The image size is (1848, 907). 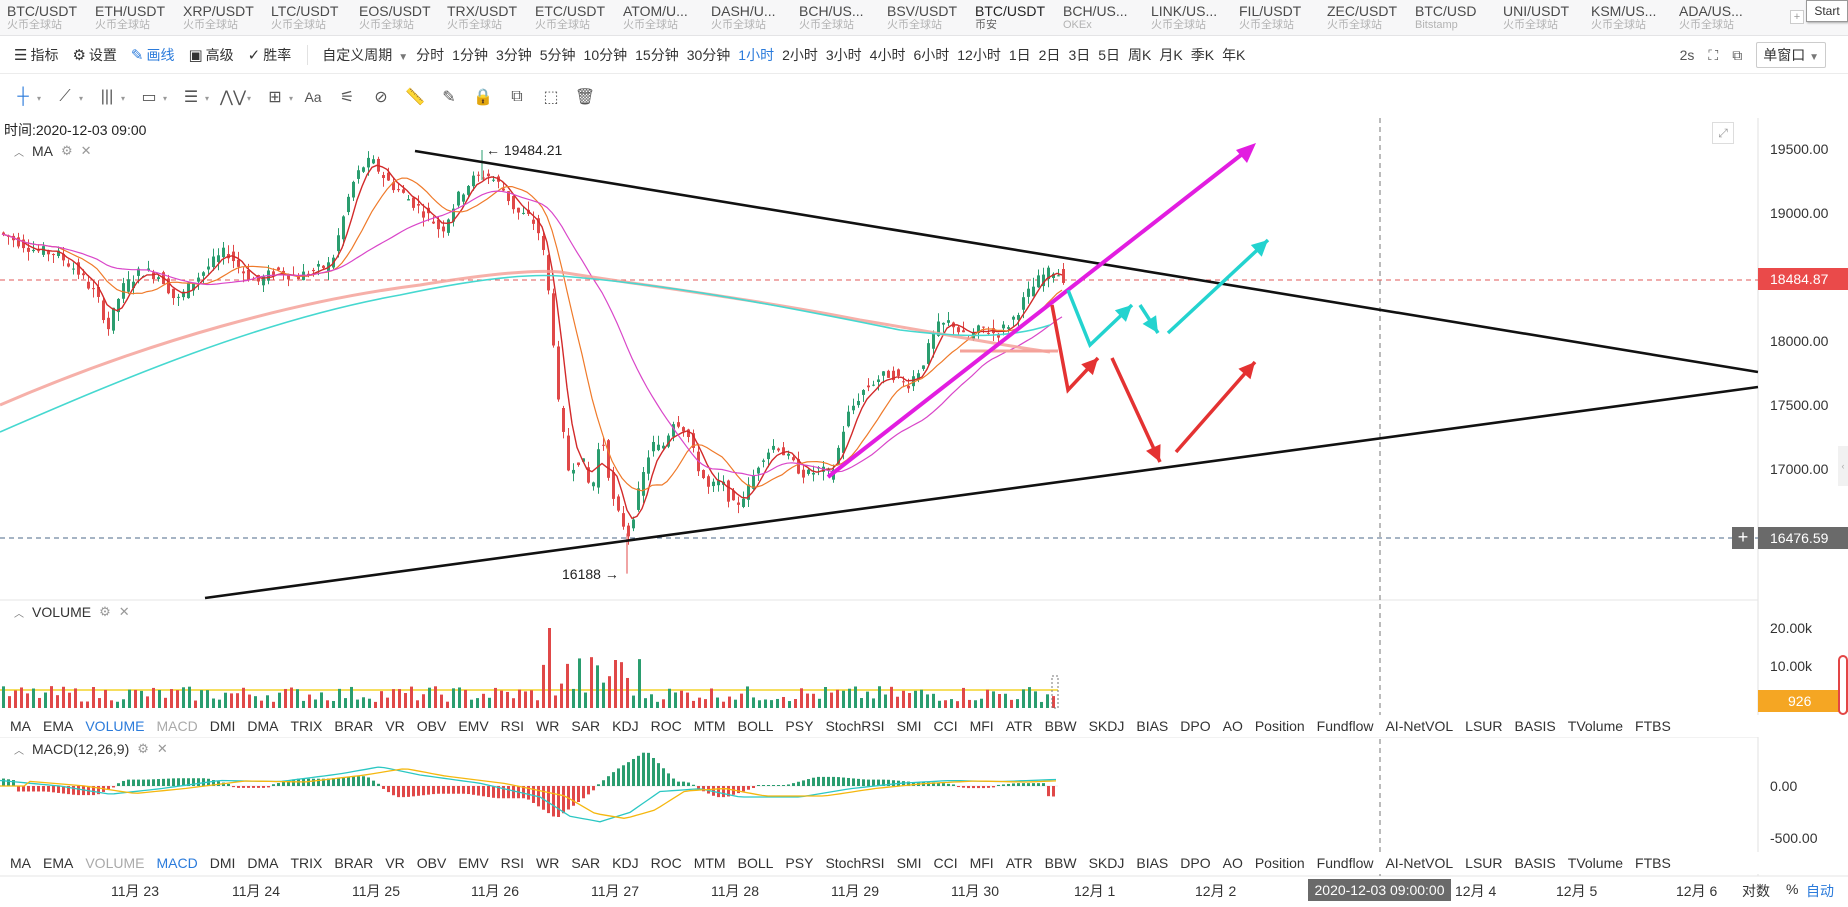 What do you see at coordinates (1049, 54) in the screenshot?
I see `period-tab: 2日` at bounding box center [1049, 54].